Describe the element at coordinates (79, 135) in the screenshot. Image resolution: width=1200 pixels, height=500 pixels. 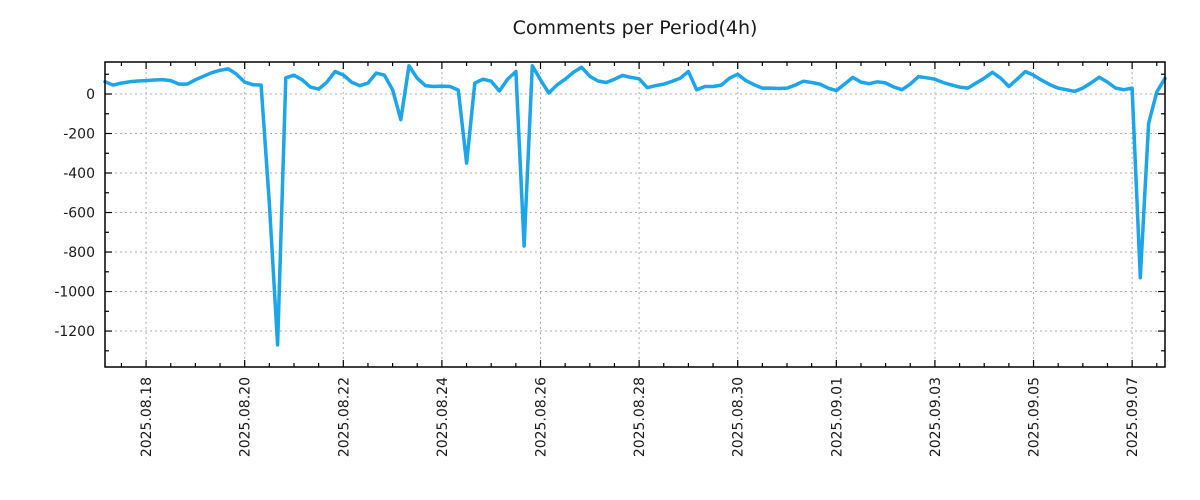
I see `y-tick-label: -200` at that location.